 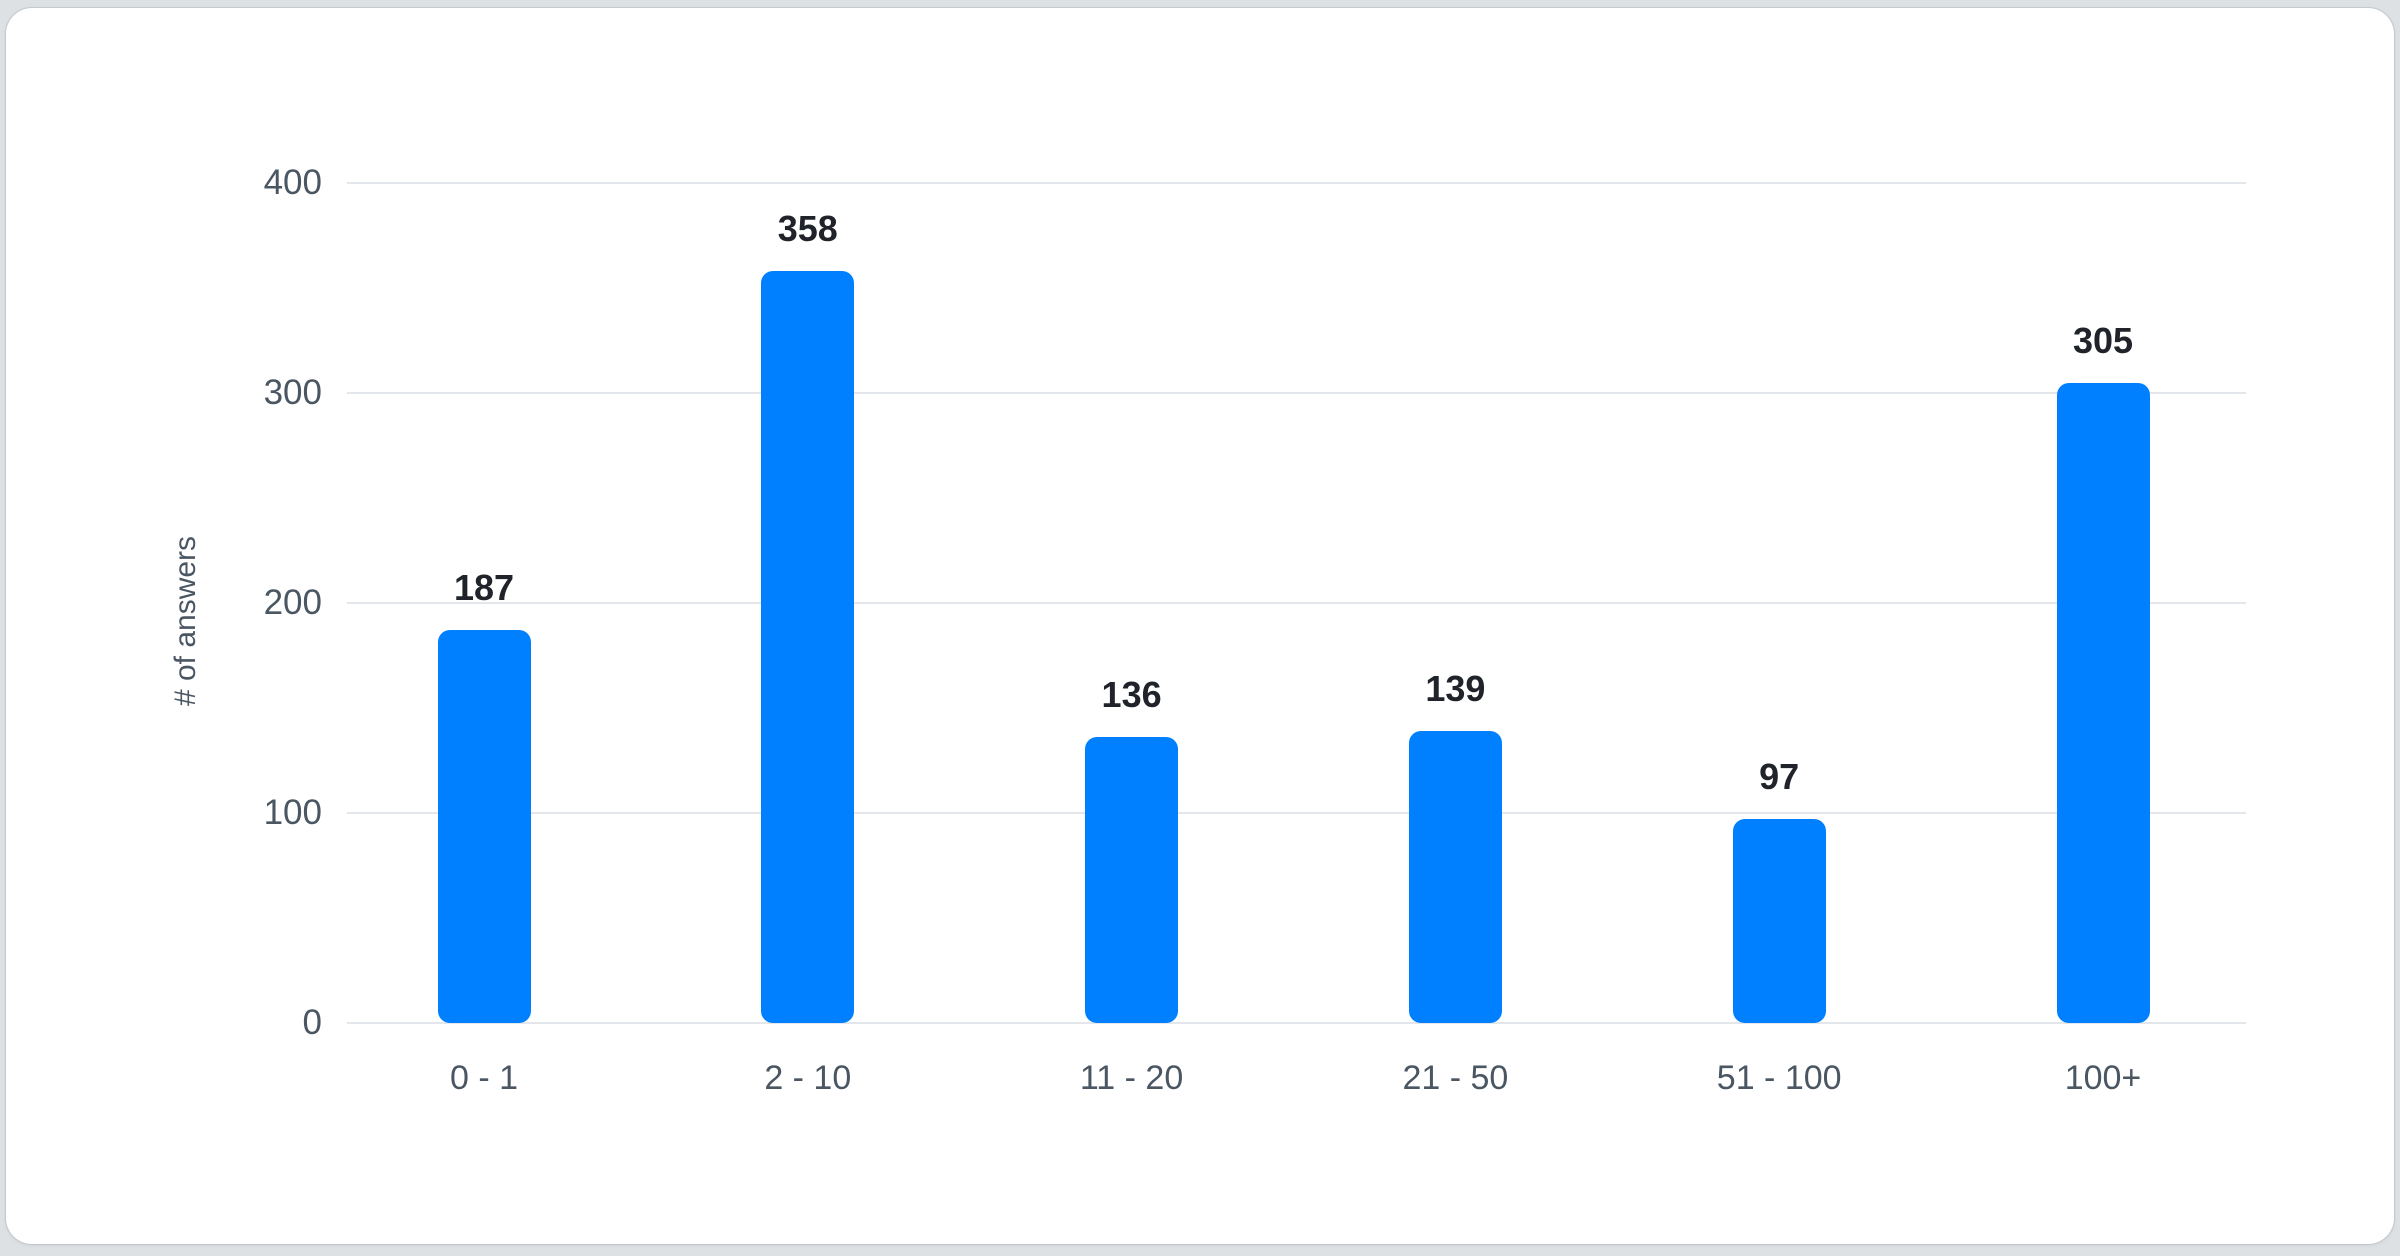 What do you see at coordinates (1131, 695) in the screenshot?
I see `bar-value-label: 136` at bounding box center [1131, 695].